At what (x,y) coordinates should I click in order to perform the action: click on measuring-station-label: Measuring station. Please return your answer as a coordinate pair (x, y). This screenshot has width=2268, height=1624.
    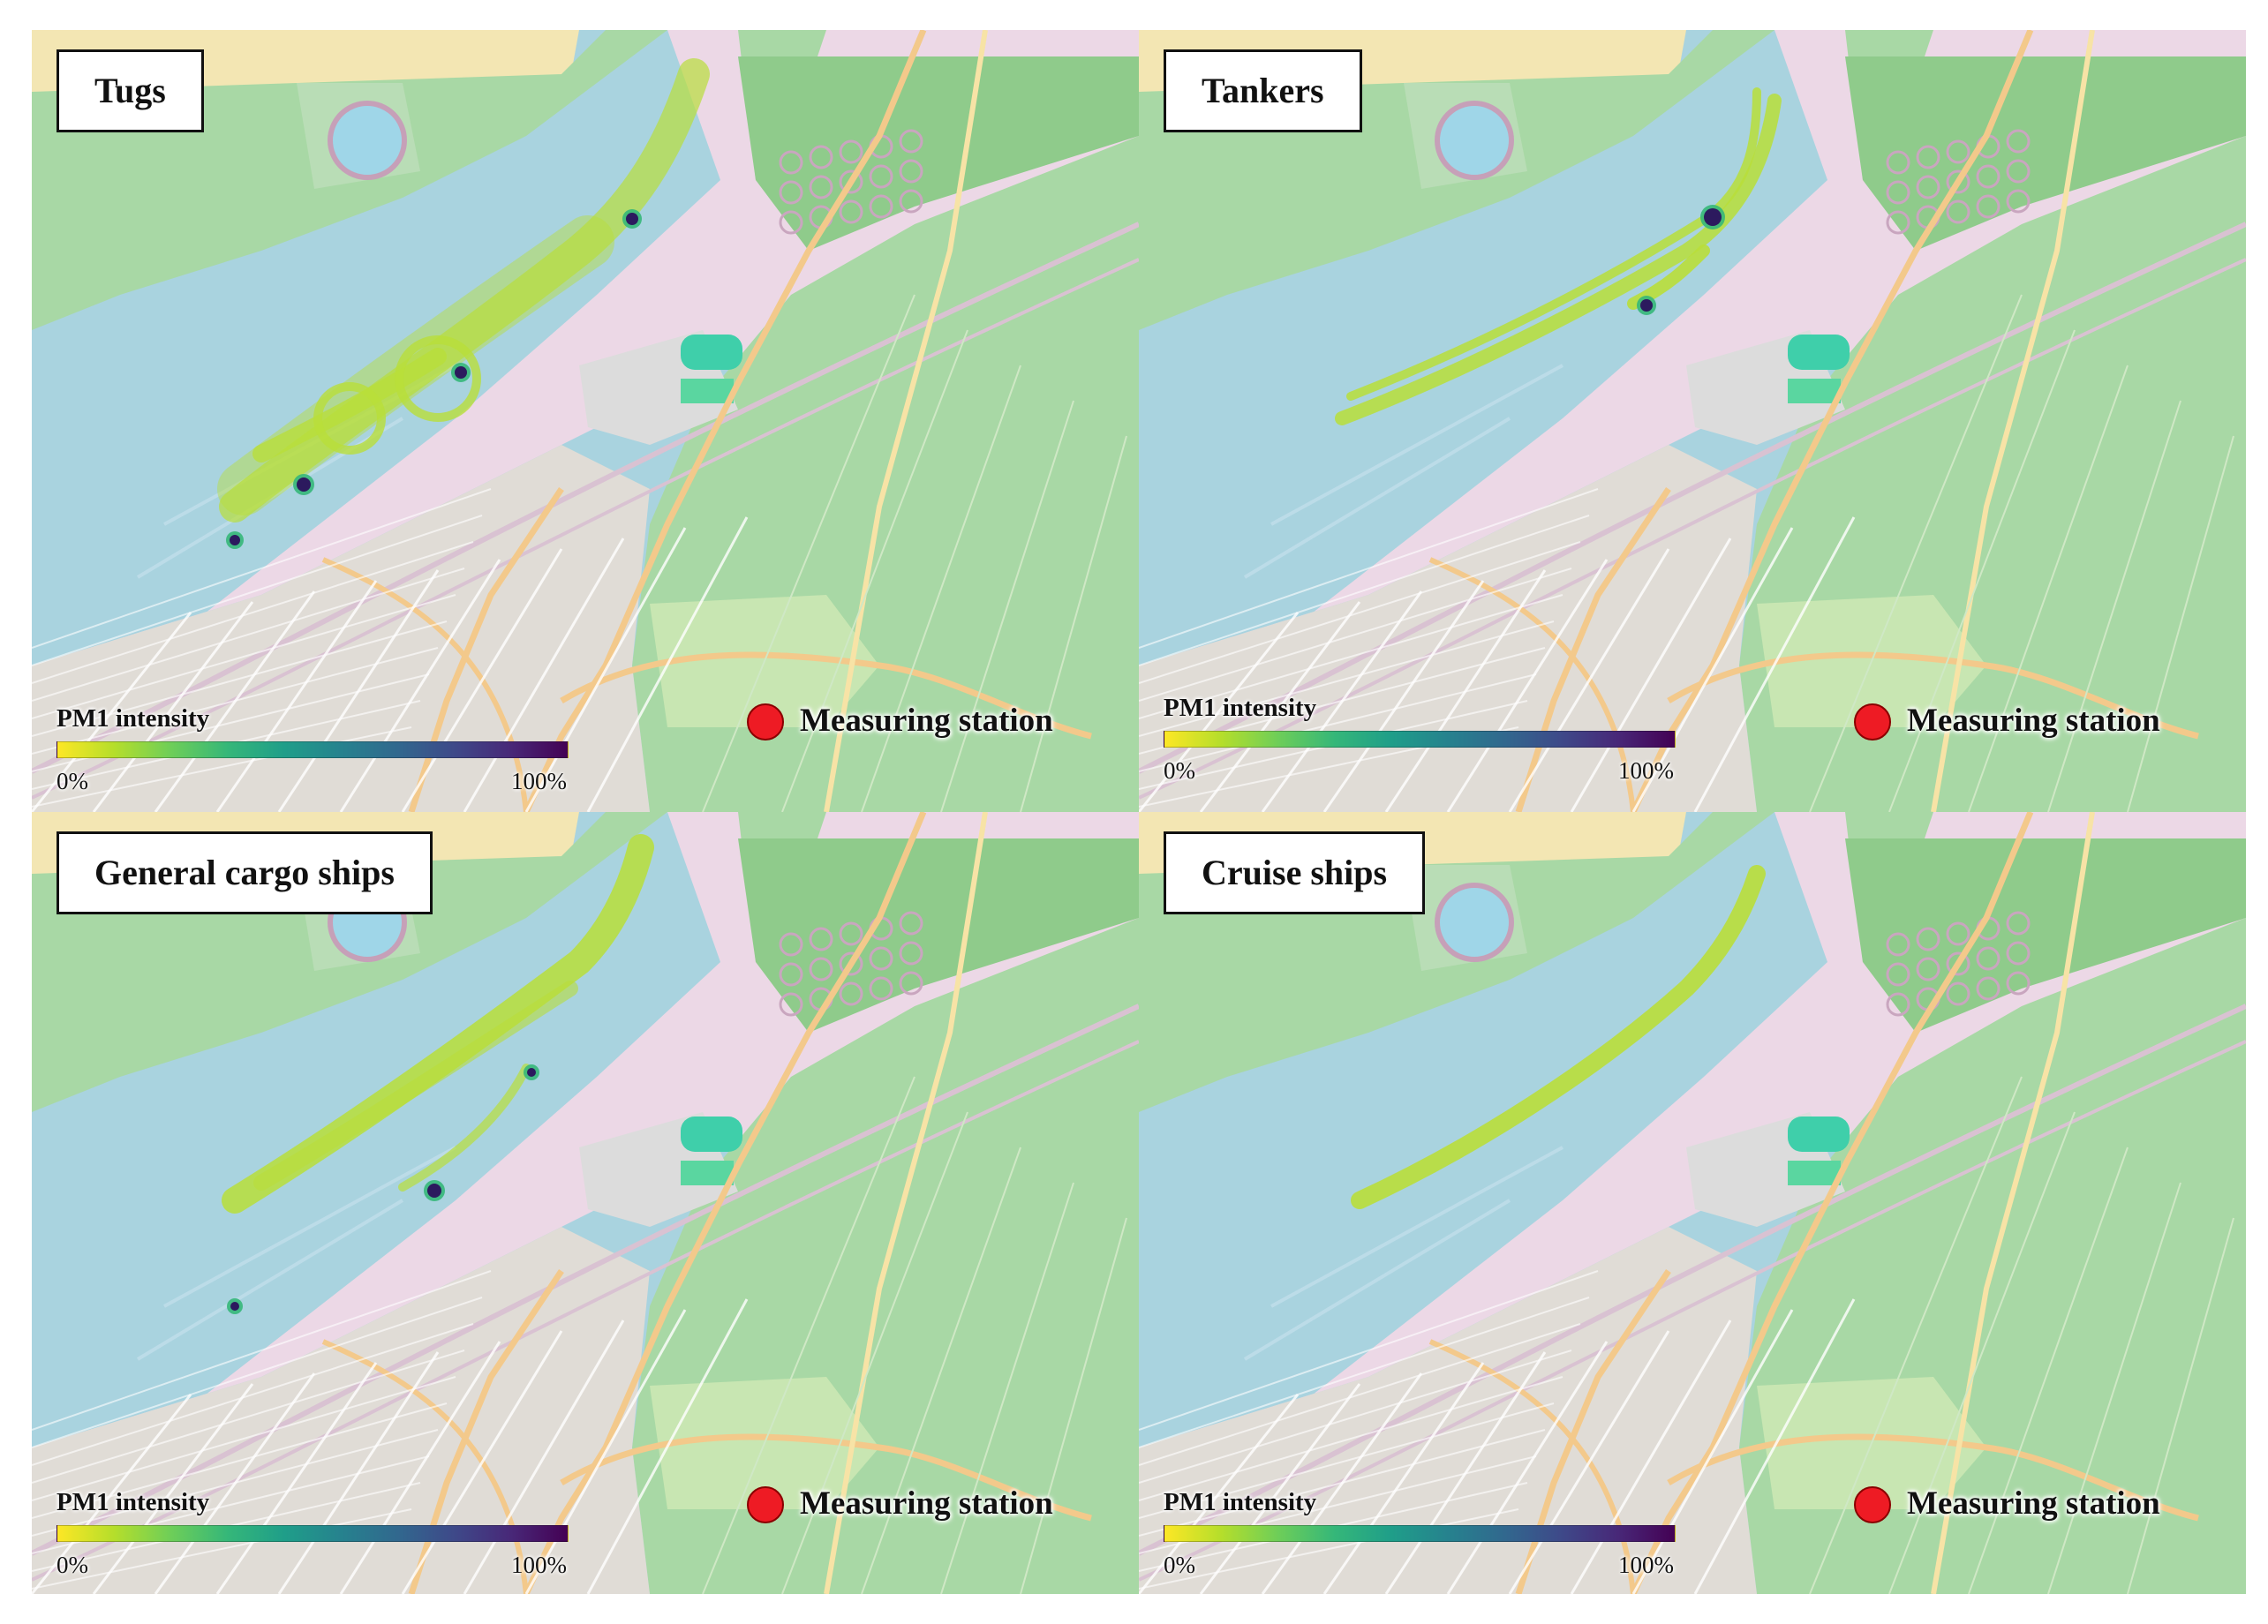
    Looking at the image, I should click on (926, 721).